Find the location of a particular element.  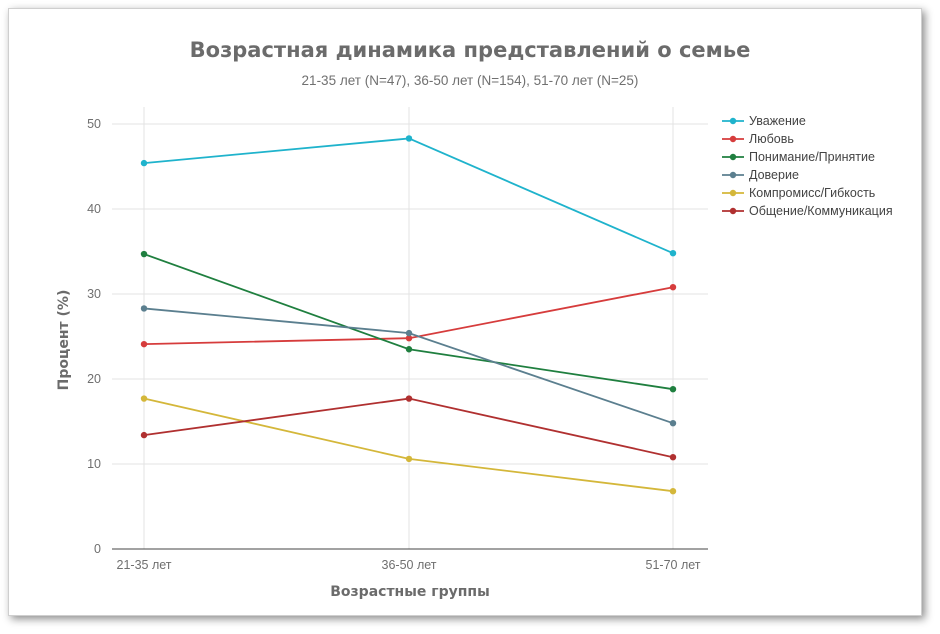

legend-label: Компромисс/Гибкость is located at coordinates (812, 193).